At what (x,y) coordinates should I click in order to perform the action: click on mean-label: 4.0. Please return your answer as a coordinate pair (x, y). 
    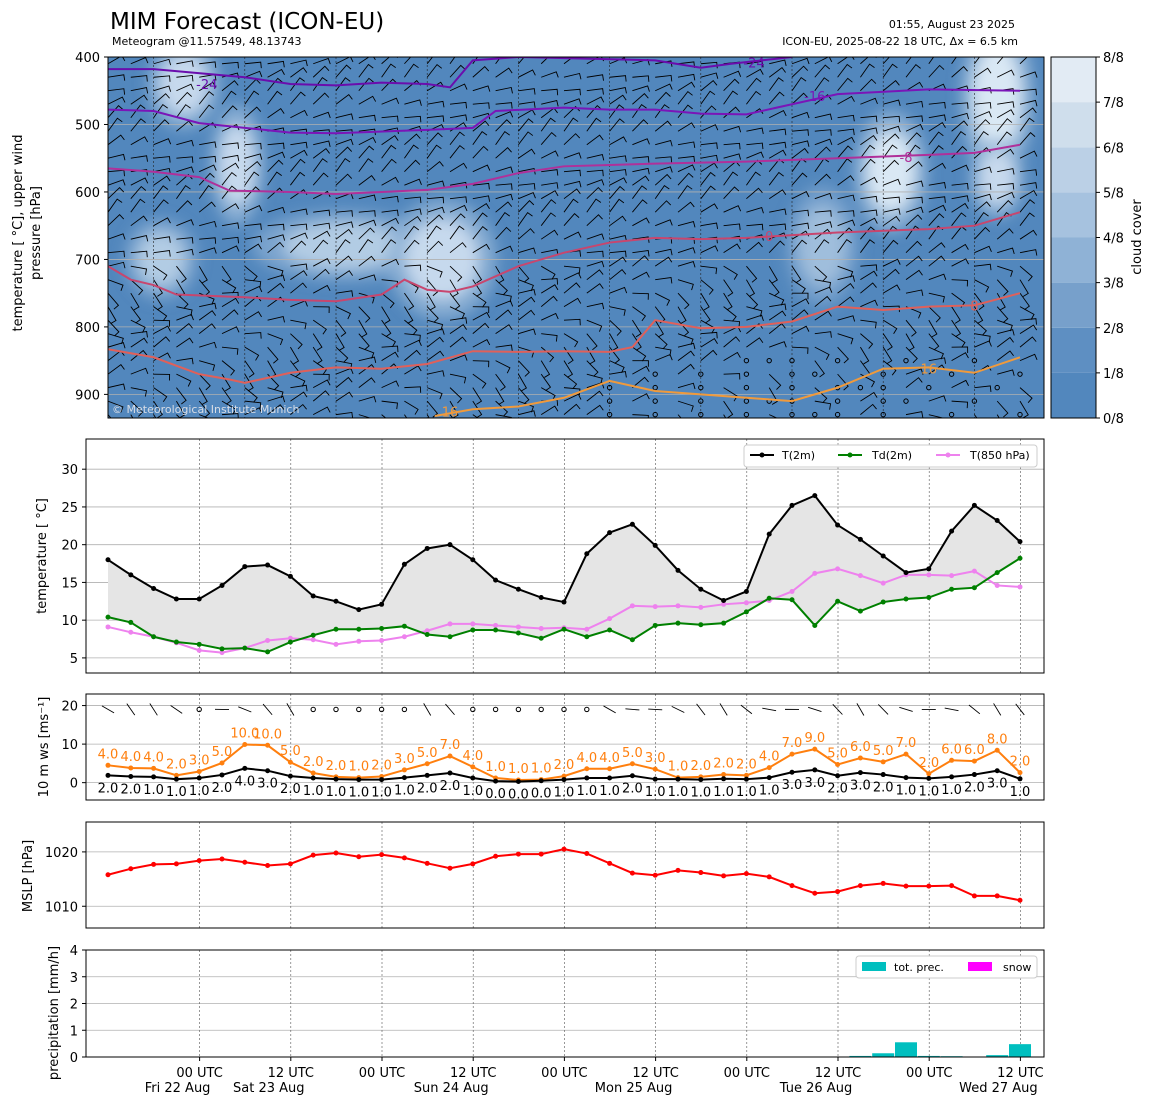
    Looking at the image, I should click on (244, 781).